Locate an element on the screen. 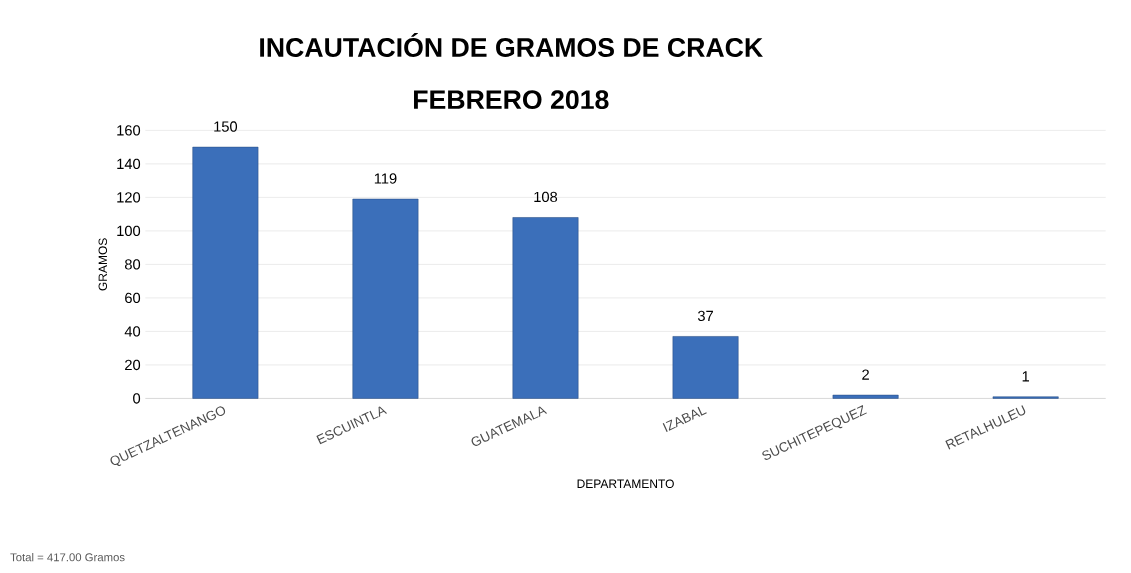  y-tick-label: 120 is located at coordinates (129, 197).